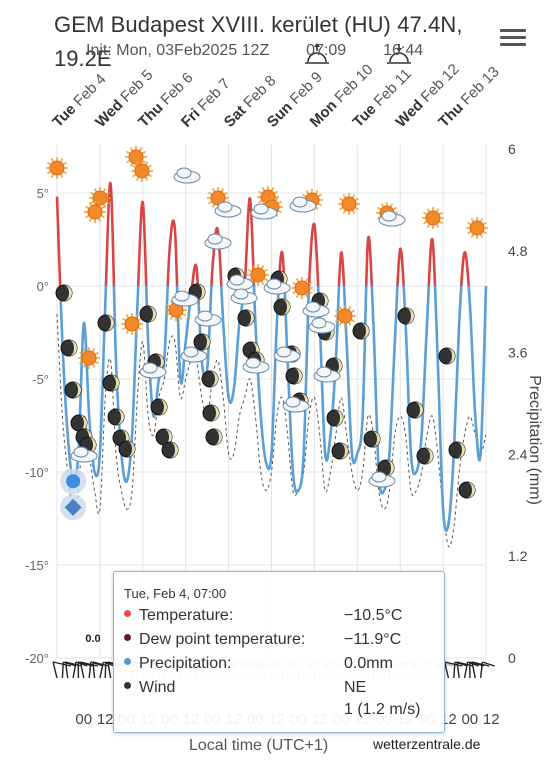 This screenshot has height=768, width=548. I want to click on y2-tick-label: 4.8, so click(518, 251).